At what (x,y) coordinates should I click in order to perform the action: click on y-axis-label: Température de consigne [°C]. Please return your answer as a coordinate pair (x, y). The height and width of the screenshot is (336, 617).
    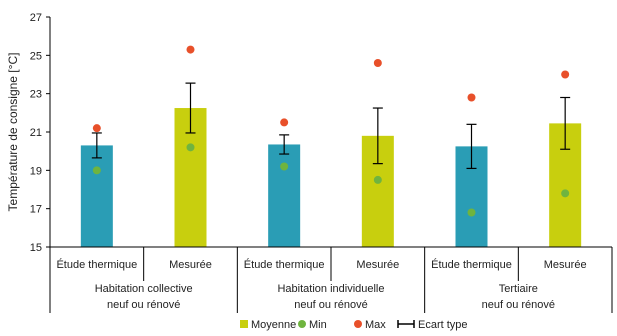
    Looking at the image, I should click on (13, 132).